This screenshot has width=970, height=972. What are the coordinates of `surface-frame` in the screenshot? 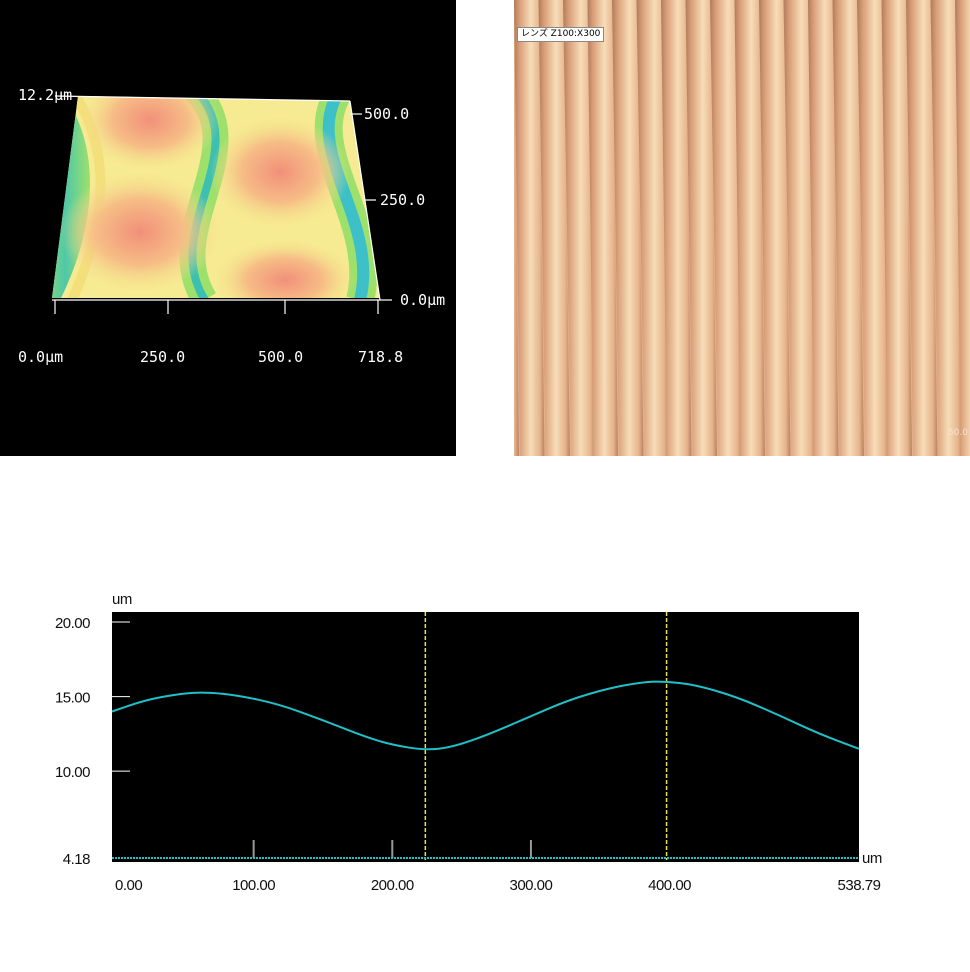 It's located at (222, 204).